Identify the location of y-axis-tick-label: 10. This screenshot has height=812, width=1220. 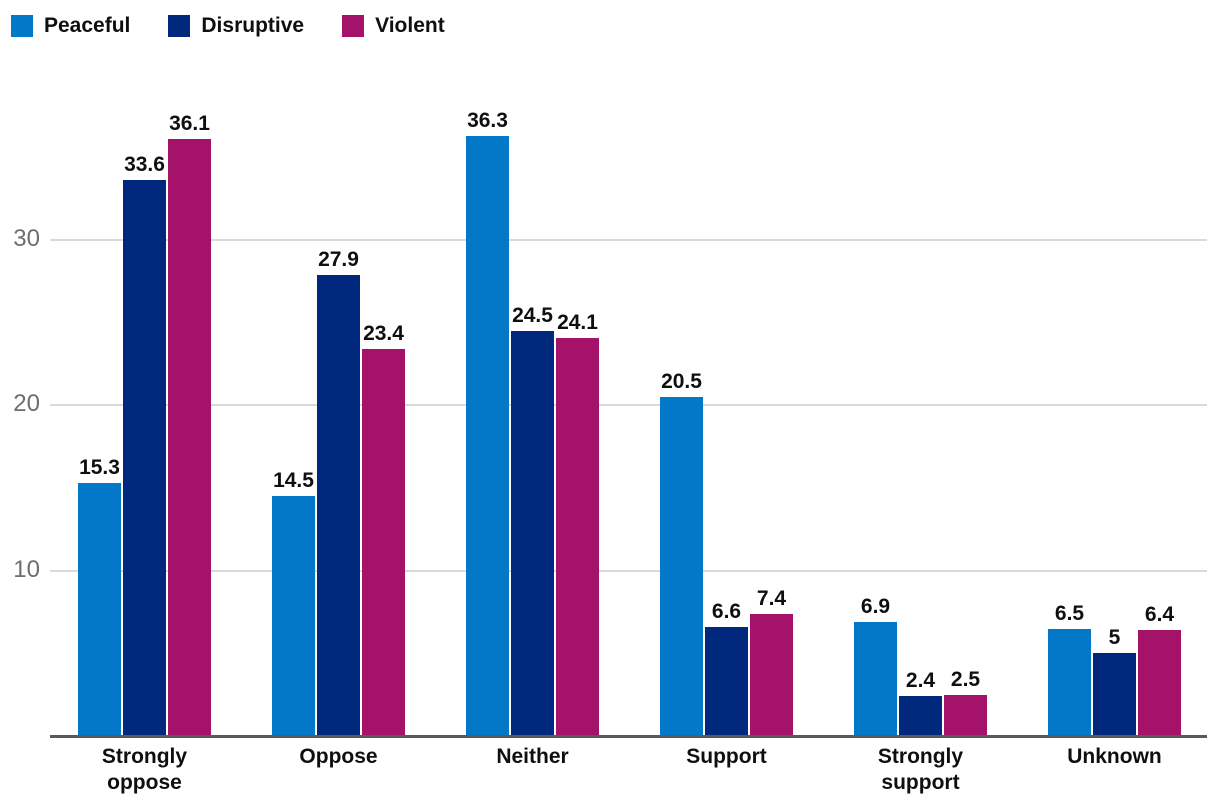
(26, 569).